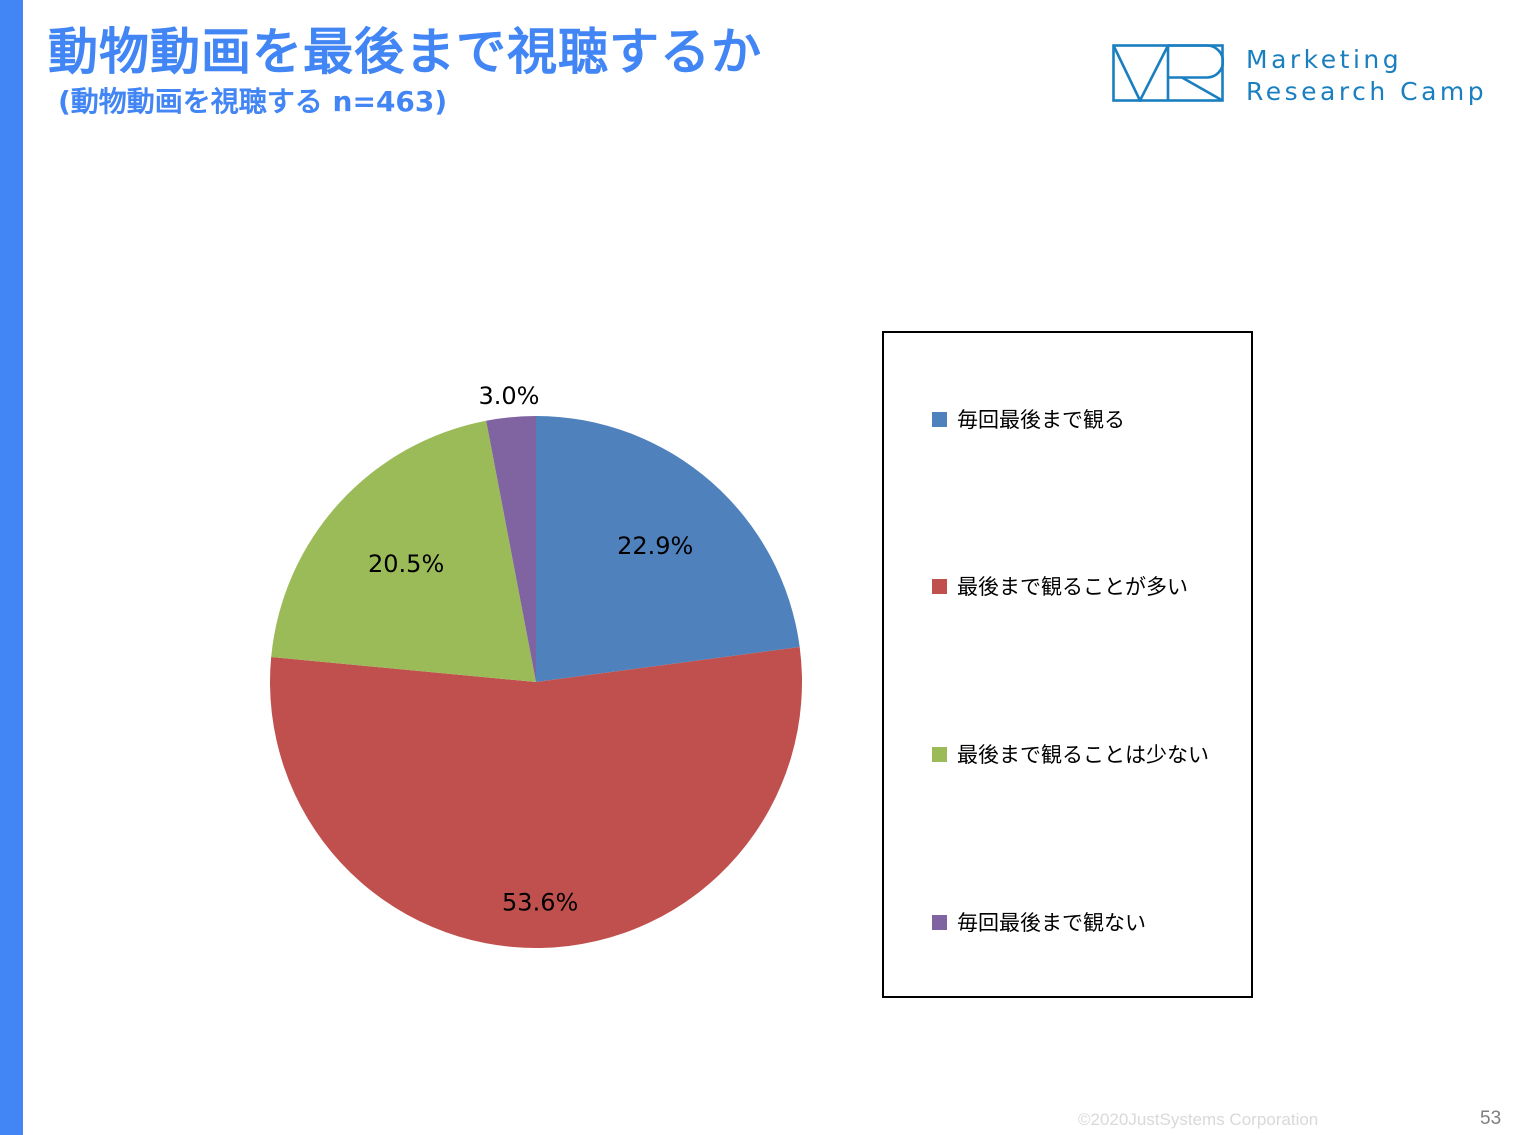 The width and height of the screenshot is (1525, 1135). What do you see at coordinates (406, 564) in the screenshot?
I see `pie-data-label: 20.5%` at bounding box center [406, 564].